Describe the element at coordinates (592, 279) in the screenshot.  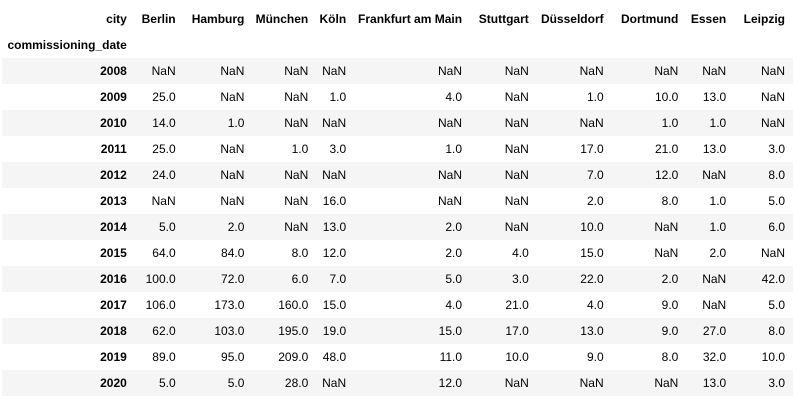
I see `table-cell: 22.0` at that location.